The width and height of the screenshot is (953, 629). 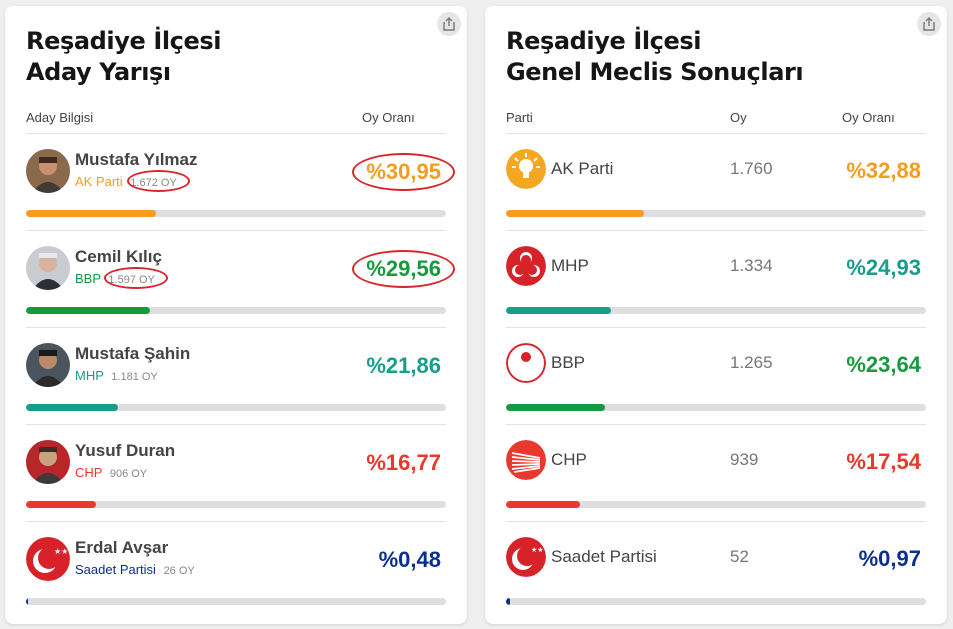 I want to click on mhp-crescents-logo, so click(x=526, y=266).